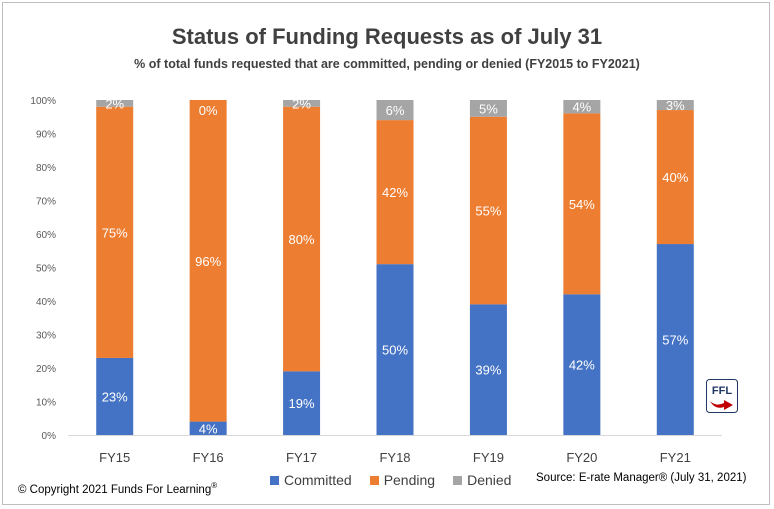 The image size is (774, 509). I want to click on copyright-note: © Copyright 2021 Funds For Learning®, so click(117, 488).